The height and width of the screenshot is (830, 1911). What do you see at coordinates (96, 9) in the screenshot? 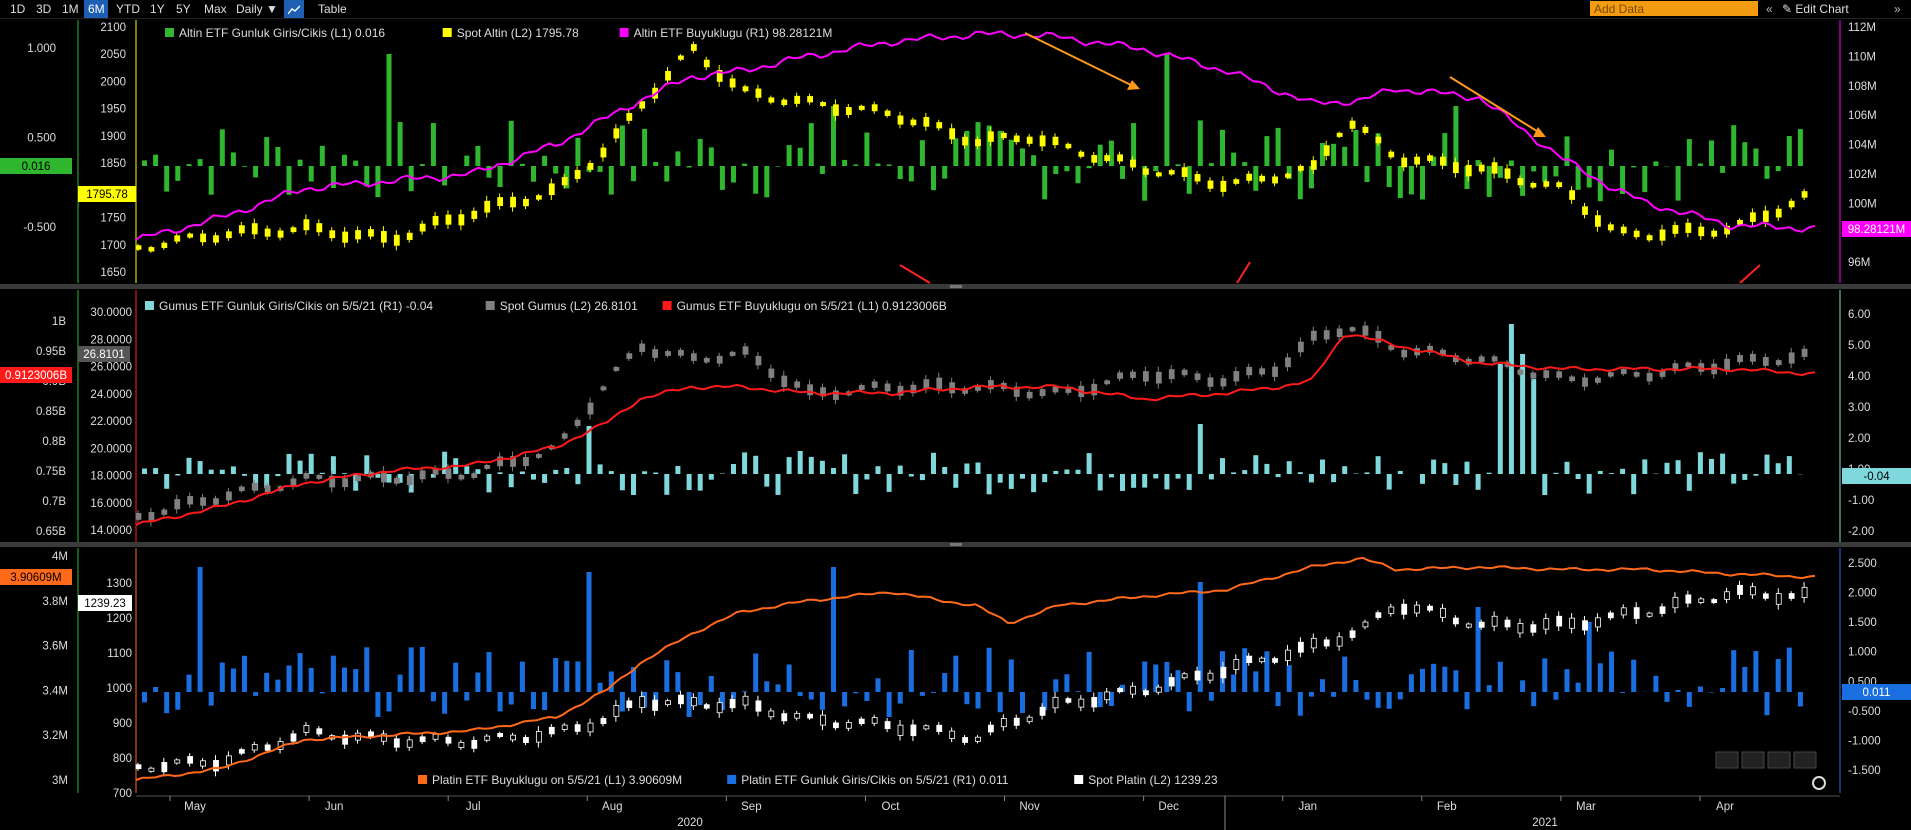
I see `range-button-6m: 6M` at bounding box center [96, 9].